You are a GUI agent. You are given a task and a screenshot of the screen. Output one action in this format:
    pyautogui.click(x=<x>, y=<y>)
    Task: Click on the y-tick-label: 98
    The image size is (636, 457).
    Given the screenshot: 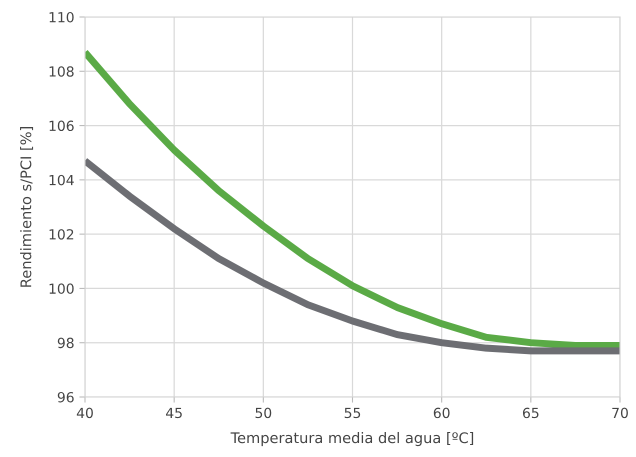 What is the action you would take?
    pyautogui.click(x=66, y=343)
    